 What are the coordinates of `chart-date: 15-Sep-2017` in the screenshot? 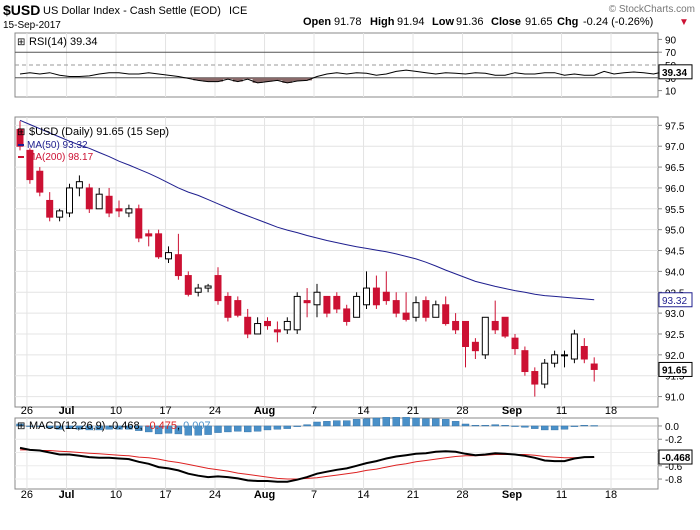 It's located at (32, 25).